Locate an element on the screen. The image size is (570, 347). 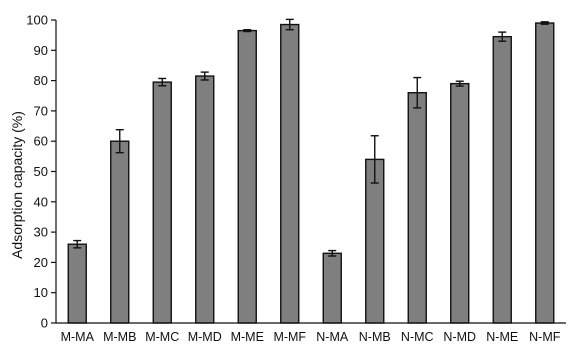
x-tick-label: N-MD is located at coordinates (459, 337).